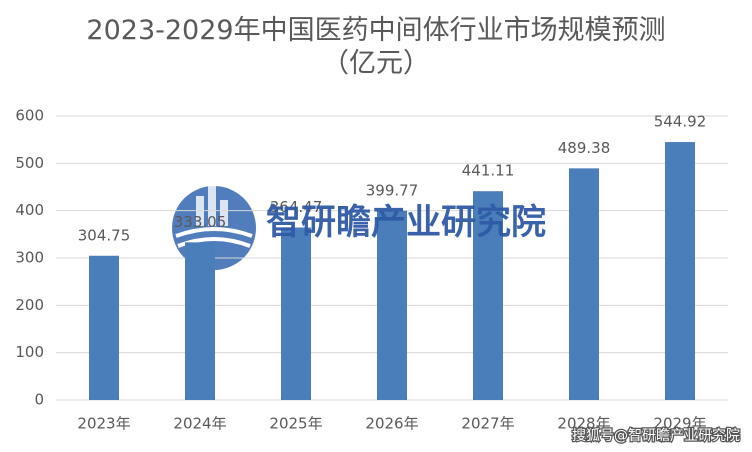  Describe the element at coordinates (29, 258) in the screenshot. I see `y-tick-label: 300` at that location.